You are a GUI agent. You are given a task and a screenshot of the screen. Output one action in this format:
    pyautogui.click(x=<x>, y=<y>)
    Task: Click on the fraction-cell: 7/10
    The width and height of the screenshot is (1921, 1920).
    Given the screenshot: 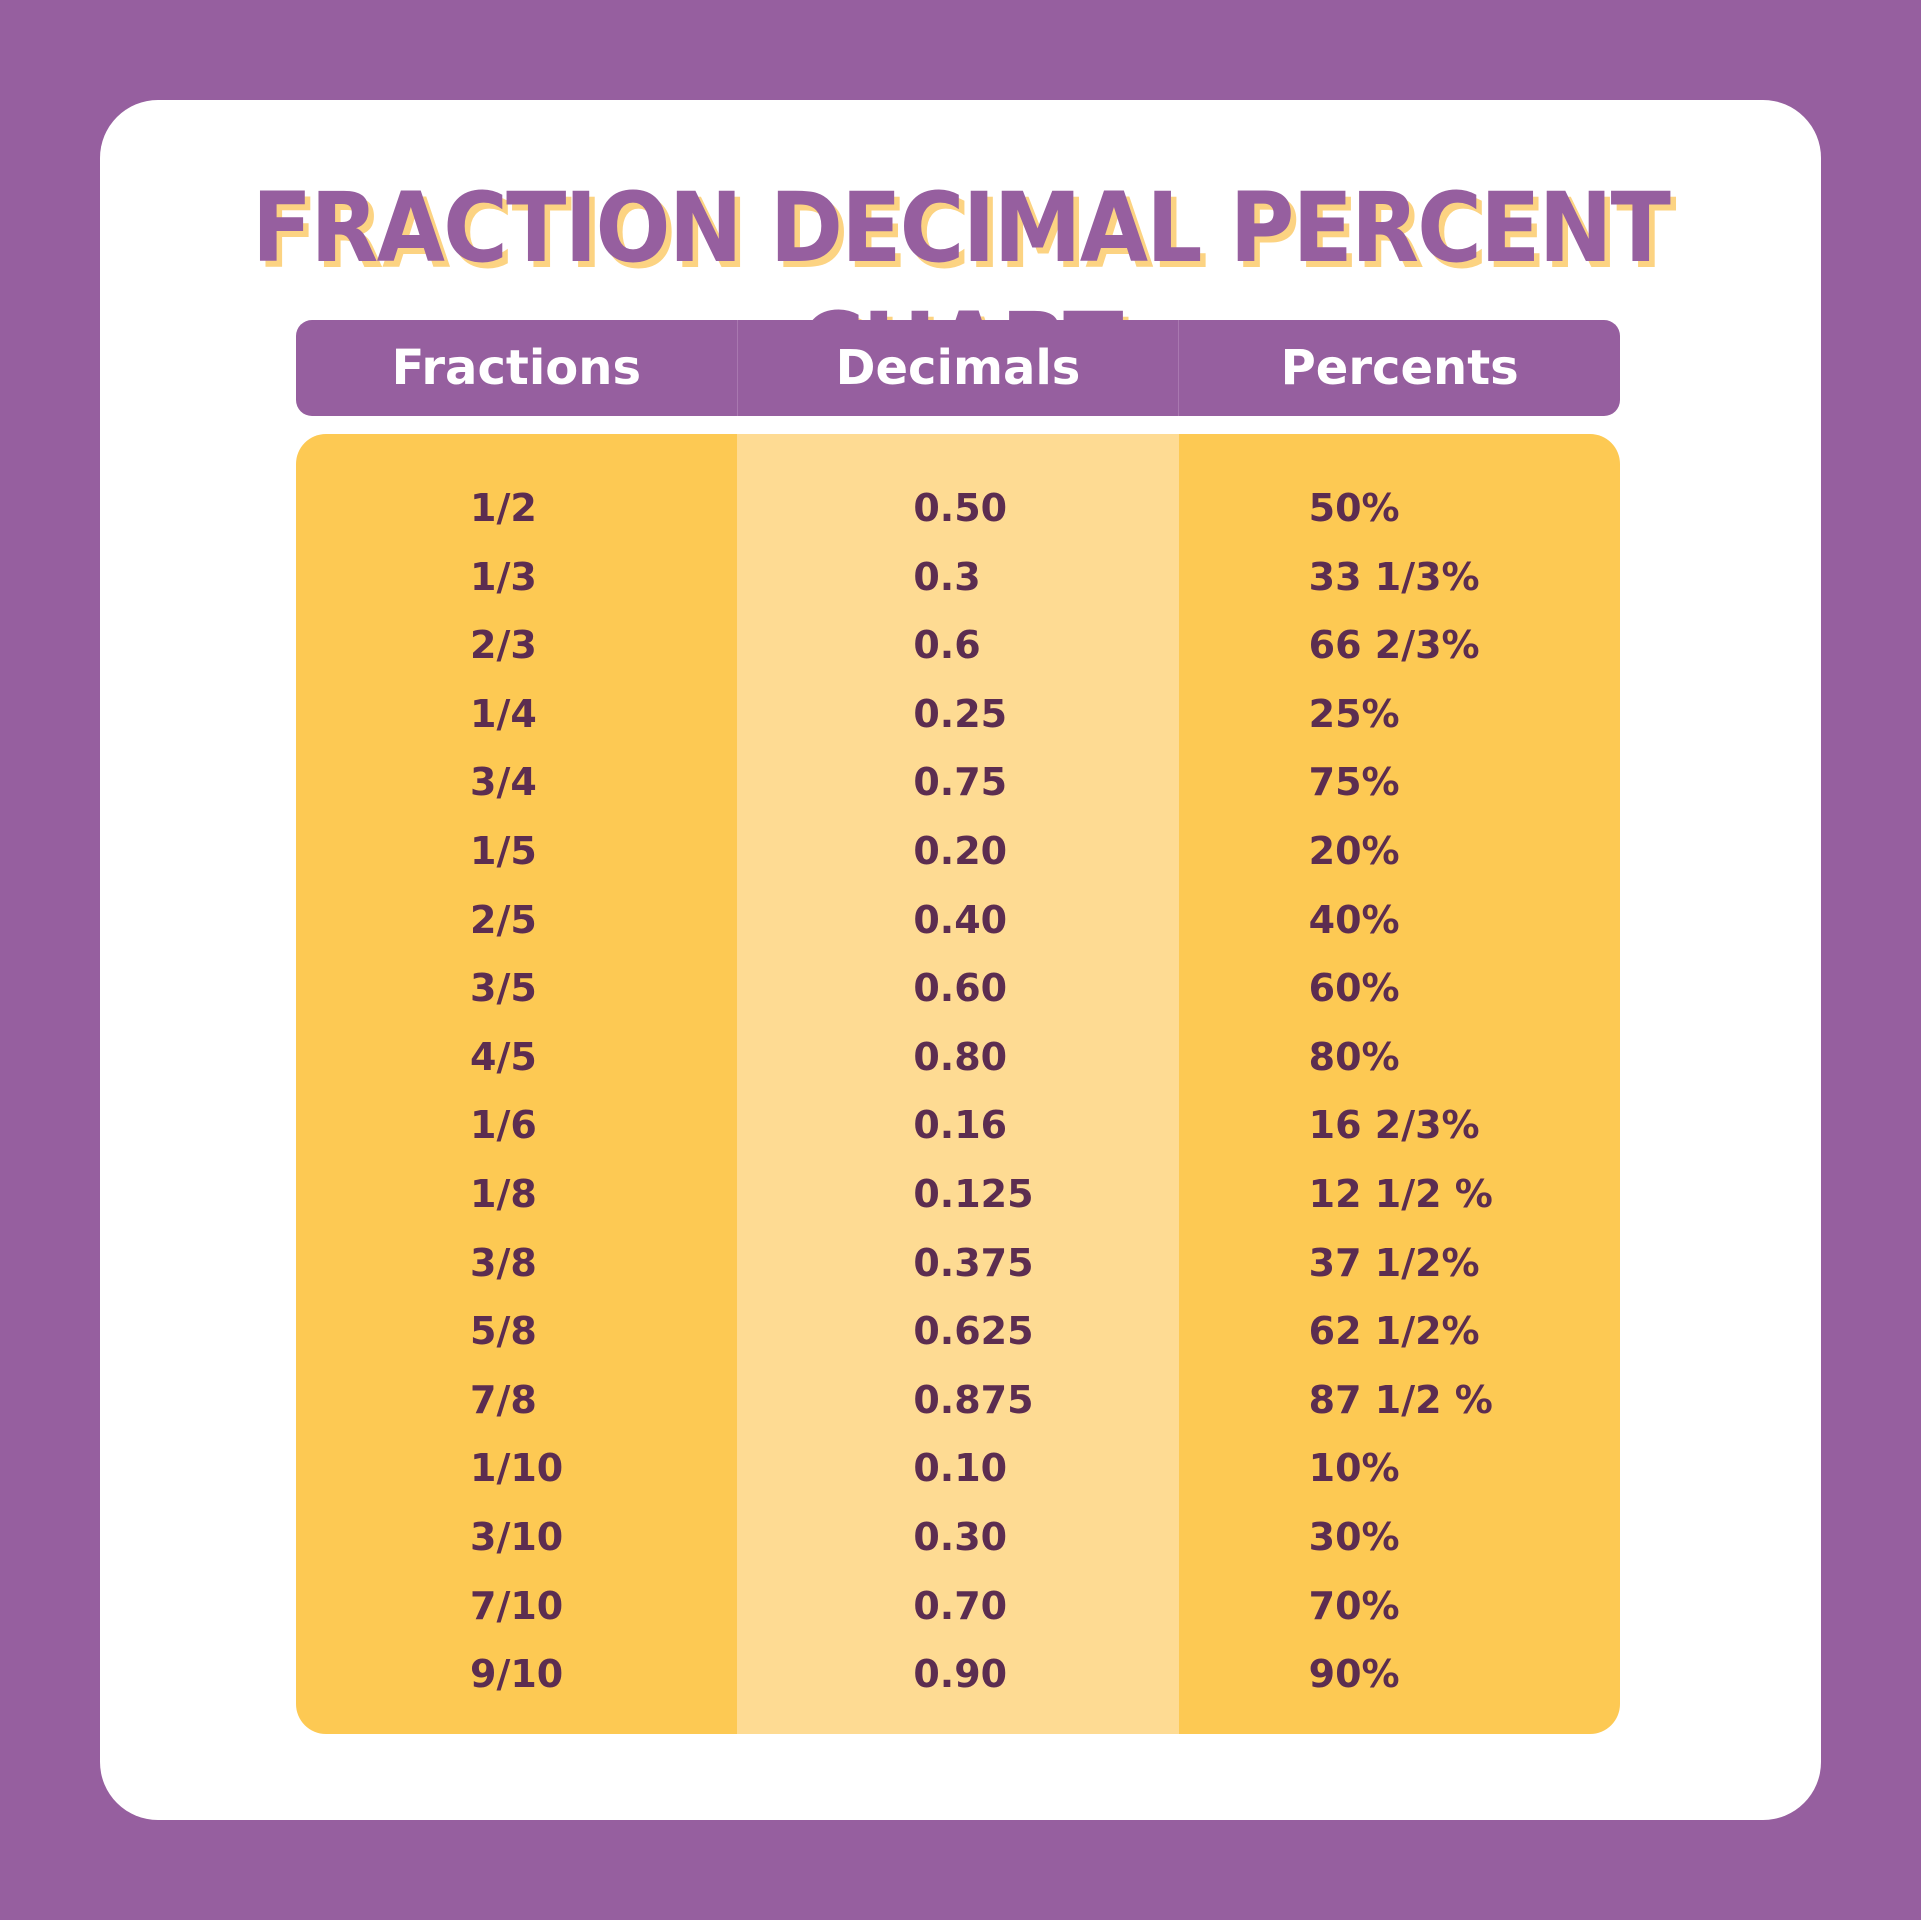 What is the action you would take?
    pyautogui.click(x=517, y=1605)
    